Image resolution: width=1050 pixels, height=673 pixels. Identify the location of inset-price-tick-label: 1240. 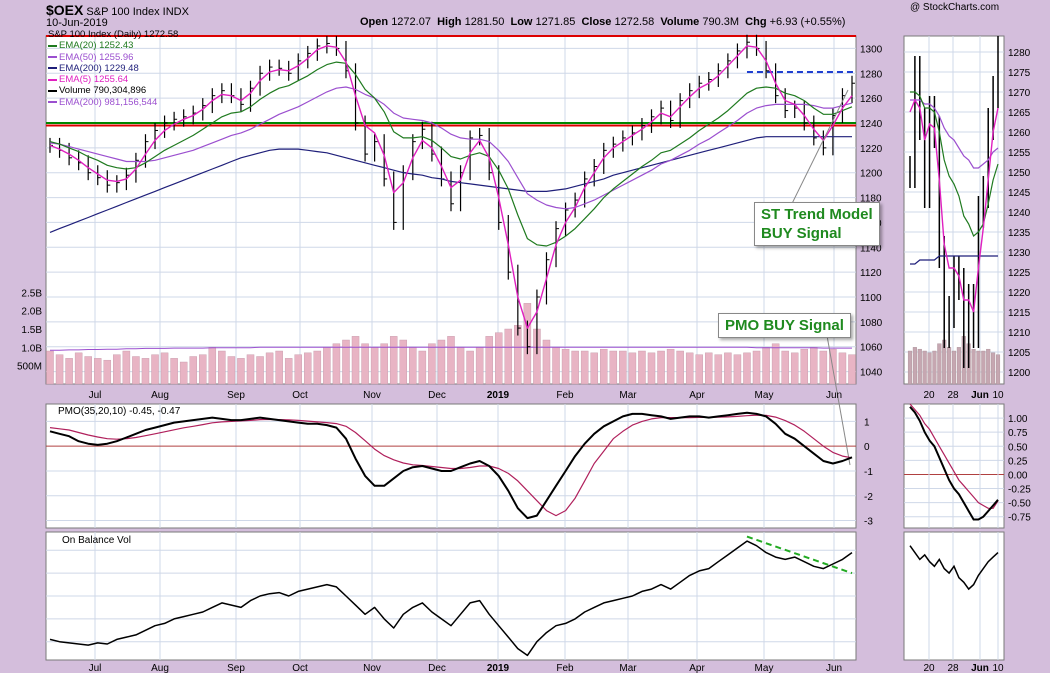
(1019, 213).